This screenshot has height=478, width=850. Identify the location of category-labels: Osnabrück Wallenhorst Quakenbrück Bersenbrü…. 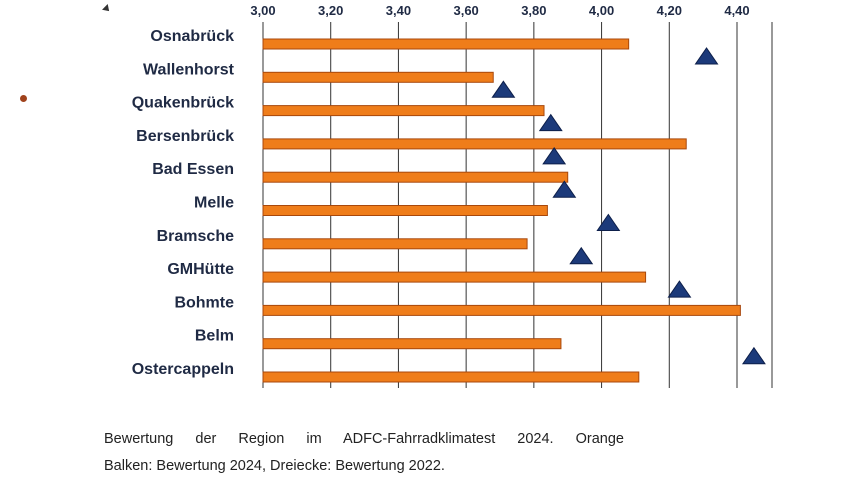
(183, 203).